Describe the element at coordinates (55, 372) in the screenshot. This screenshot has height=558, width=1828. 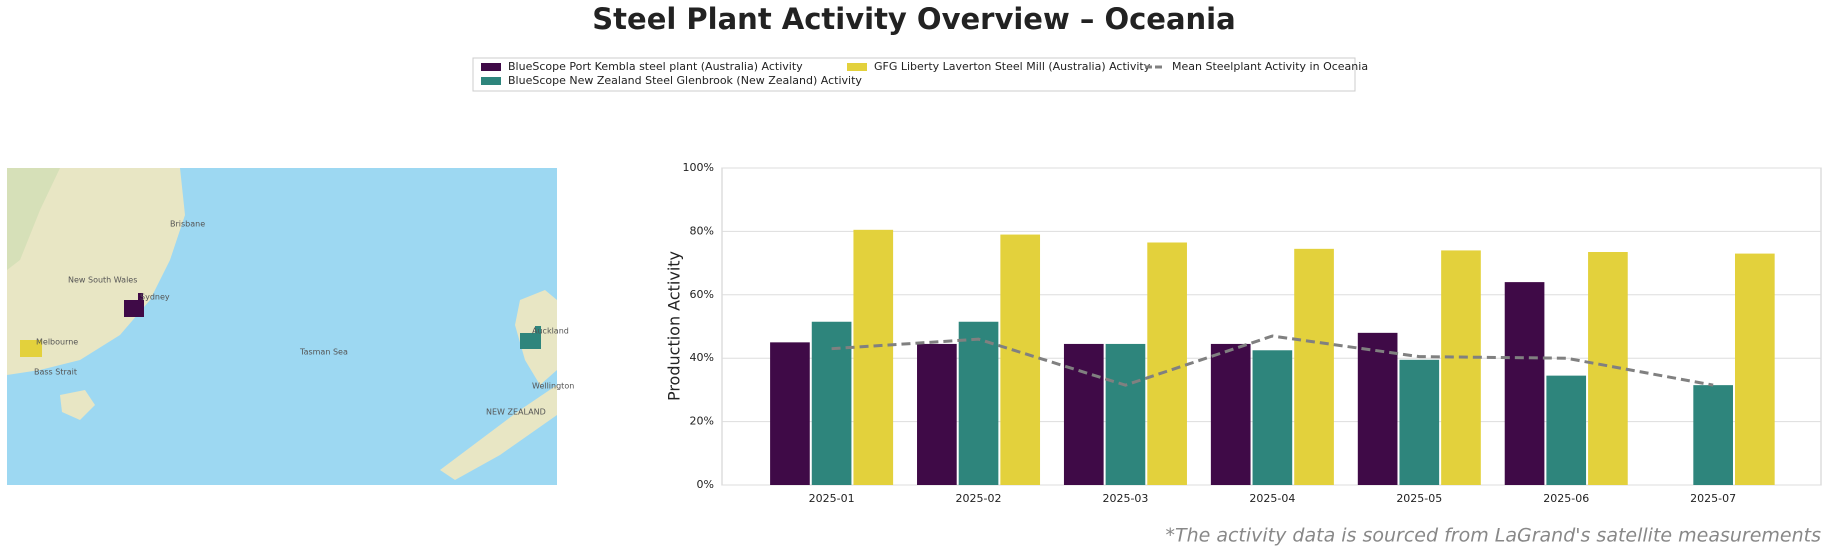
I see `map-label: Bass Strait` at that location.